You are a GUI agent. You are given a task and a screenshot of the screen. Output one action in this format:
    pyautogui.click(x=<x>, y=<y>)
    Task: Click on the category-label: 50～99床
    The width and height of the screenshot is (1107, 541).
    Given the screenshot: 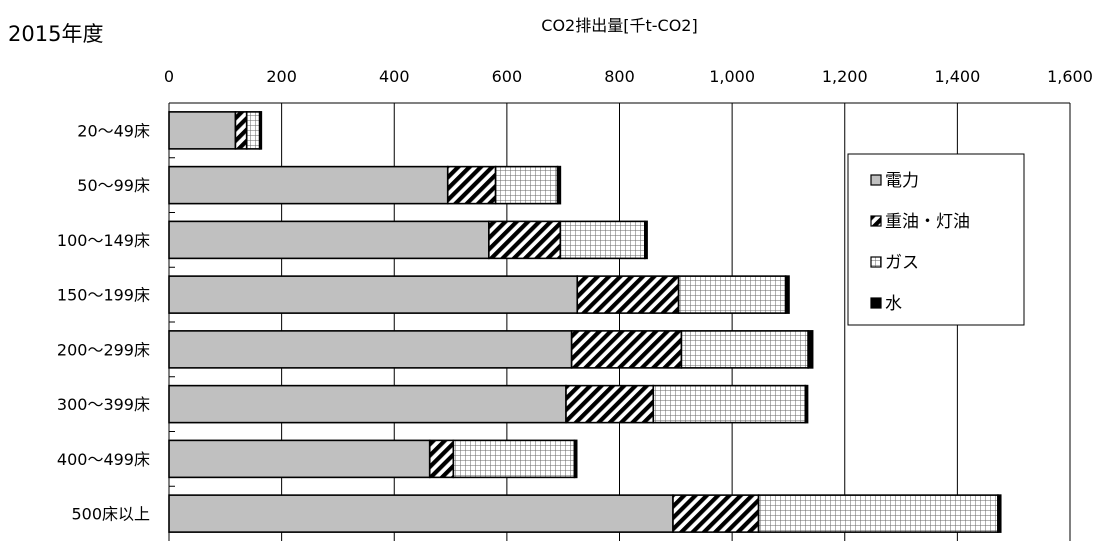 What is the action you would take?
    pyautogui.click(x=113, y=185)
    